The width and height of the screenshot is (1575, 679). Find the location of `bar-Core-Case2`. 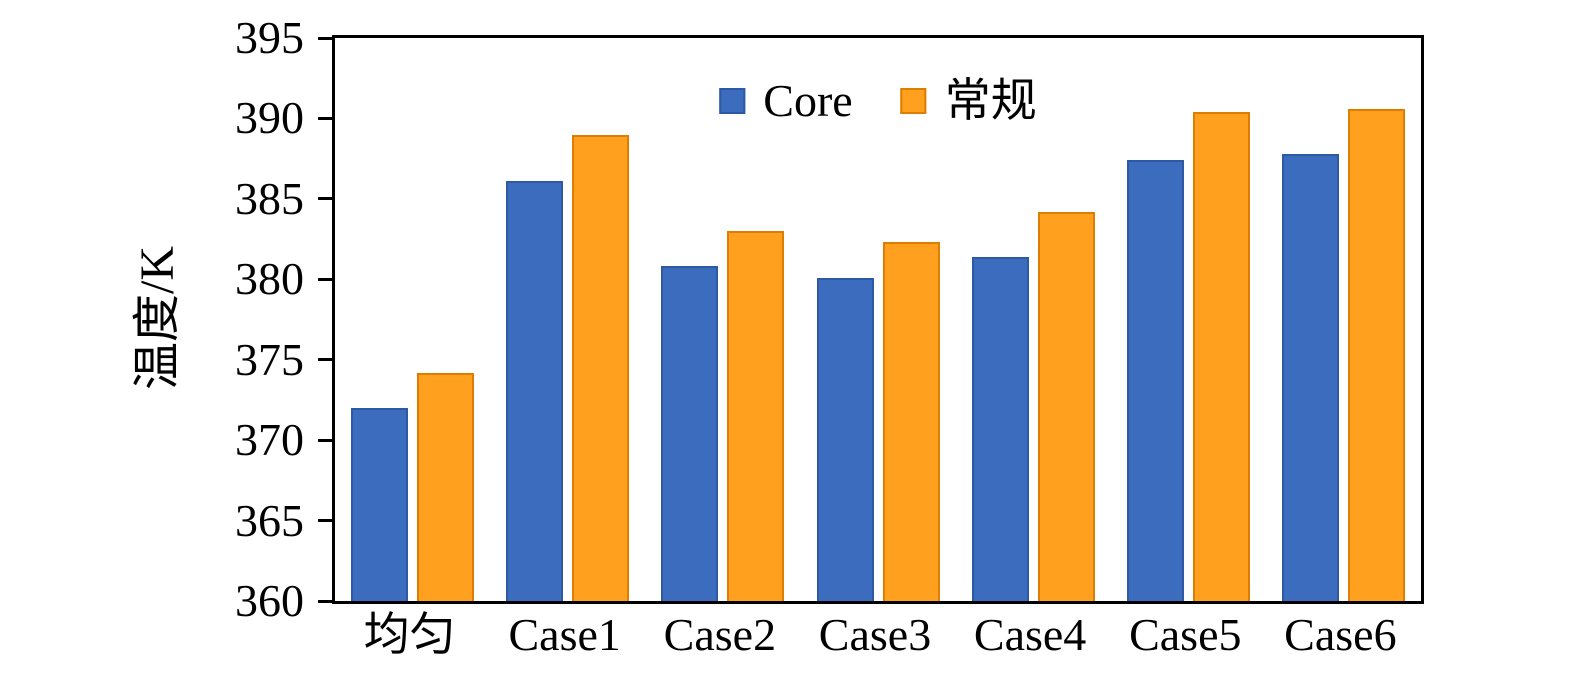

bar-Core-Case2 is located at coordinates (690, 433).